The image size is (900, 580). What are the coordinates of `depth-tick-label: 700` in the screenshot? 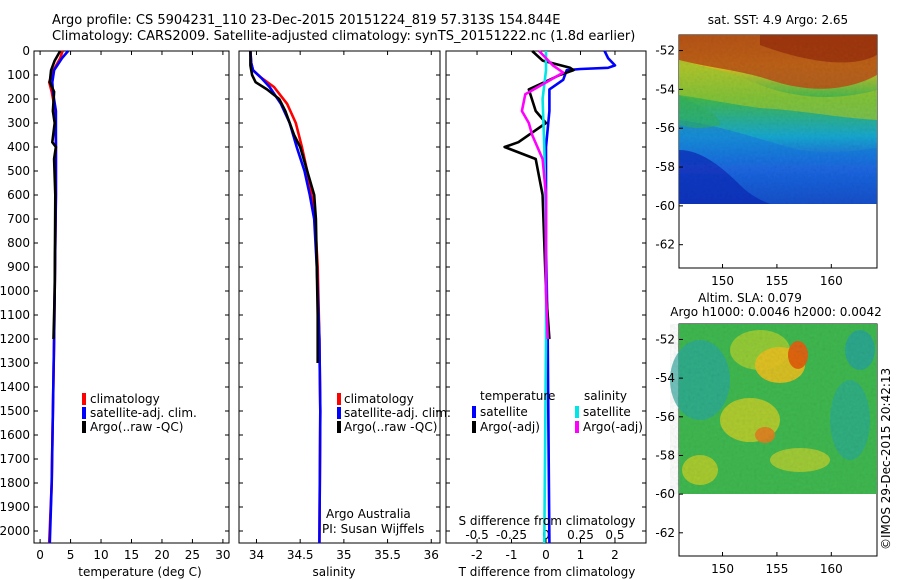 It's located at (18, 219).